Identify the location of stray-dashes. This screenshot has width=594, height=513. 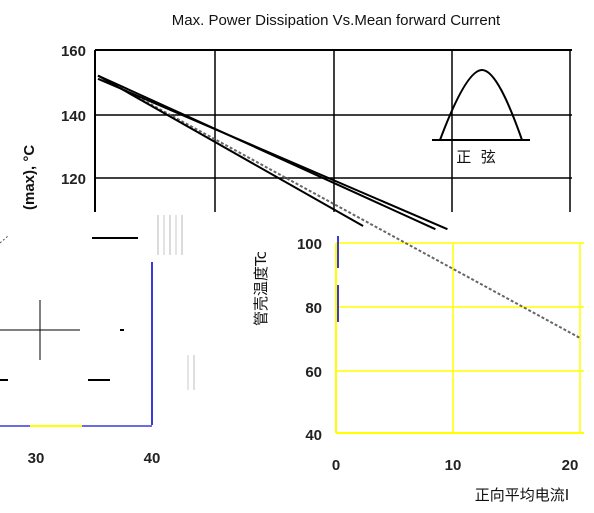
(4, 239).